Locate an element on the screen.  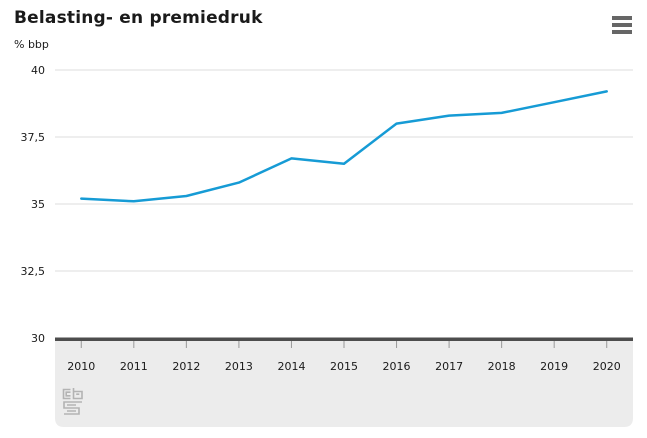
y-axis-label: 40 is located at coordinates (38, 70).